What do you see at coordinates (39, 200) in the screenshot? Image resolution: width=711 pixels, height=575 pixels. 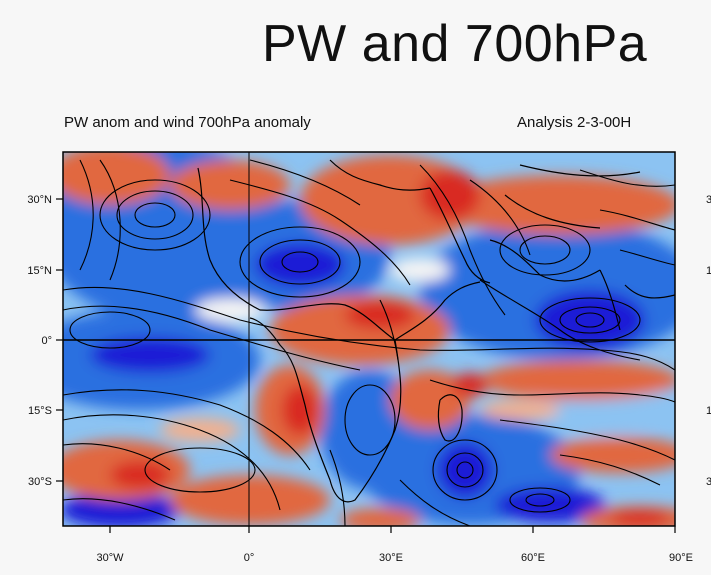 I see `lat-label-30n: 30°N` at bounding box center [39, 200].